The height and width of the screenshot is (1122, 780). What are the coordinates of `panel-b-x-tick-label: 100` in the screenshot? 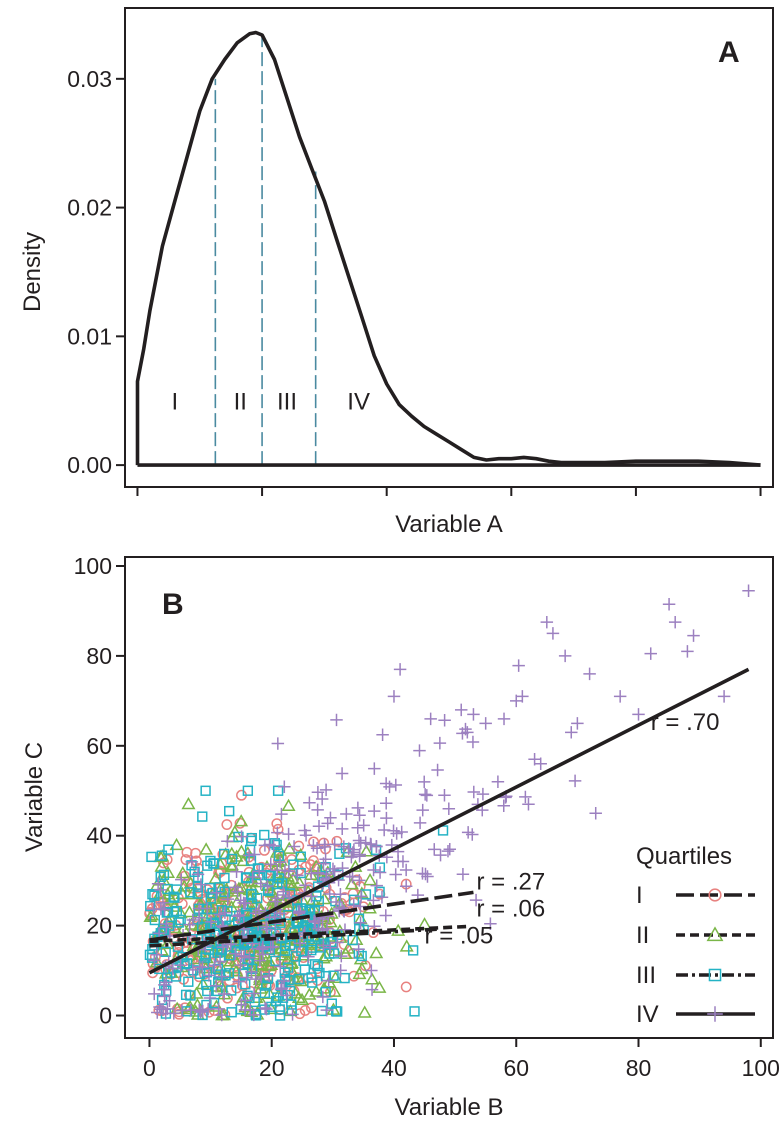 It's located at (761, 1068).